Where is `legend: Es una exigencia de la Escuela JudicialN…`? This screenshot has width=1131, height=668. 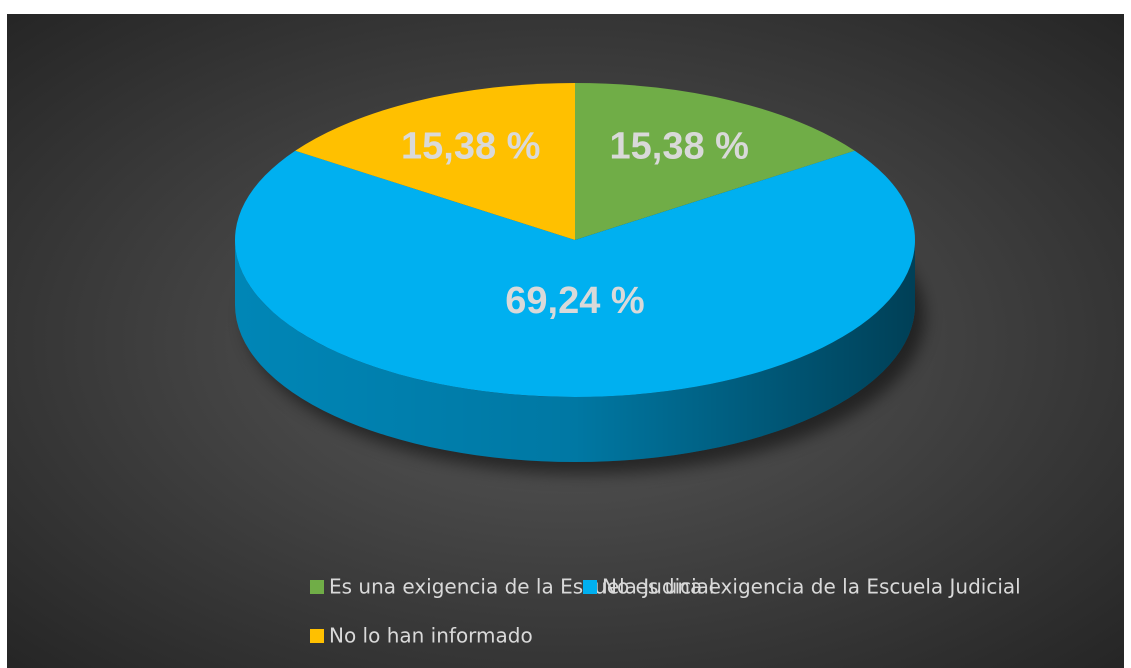 legend: Es una exigencia de la Escuela JudicialN… is located at coordinates (665, 611).